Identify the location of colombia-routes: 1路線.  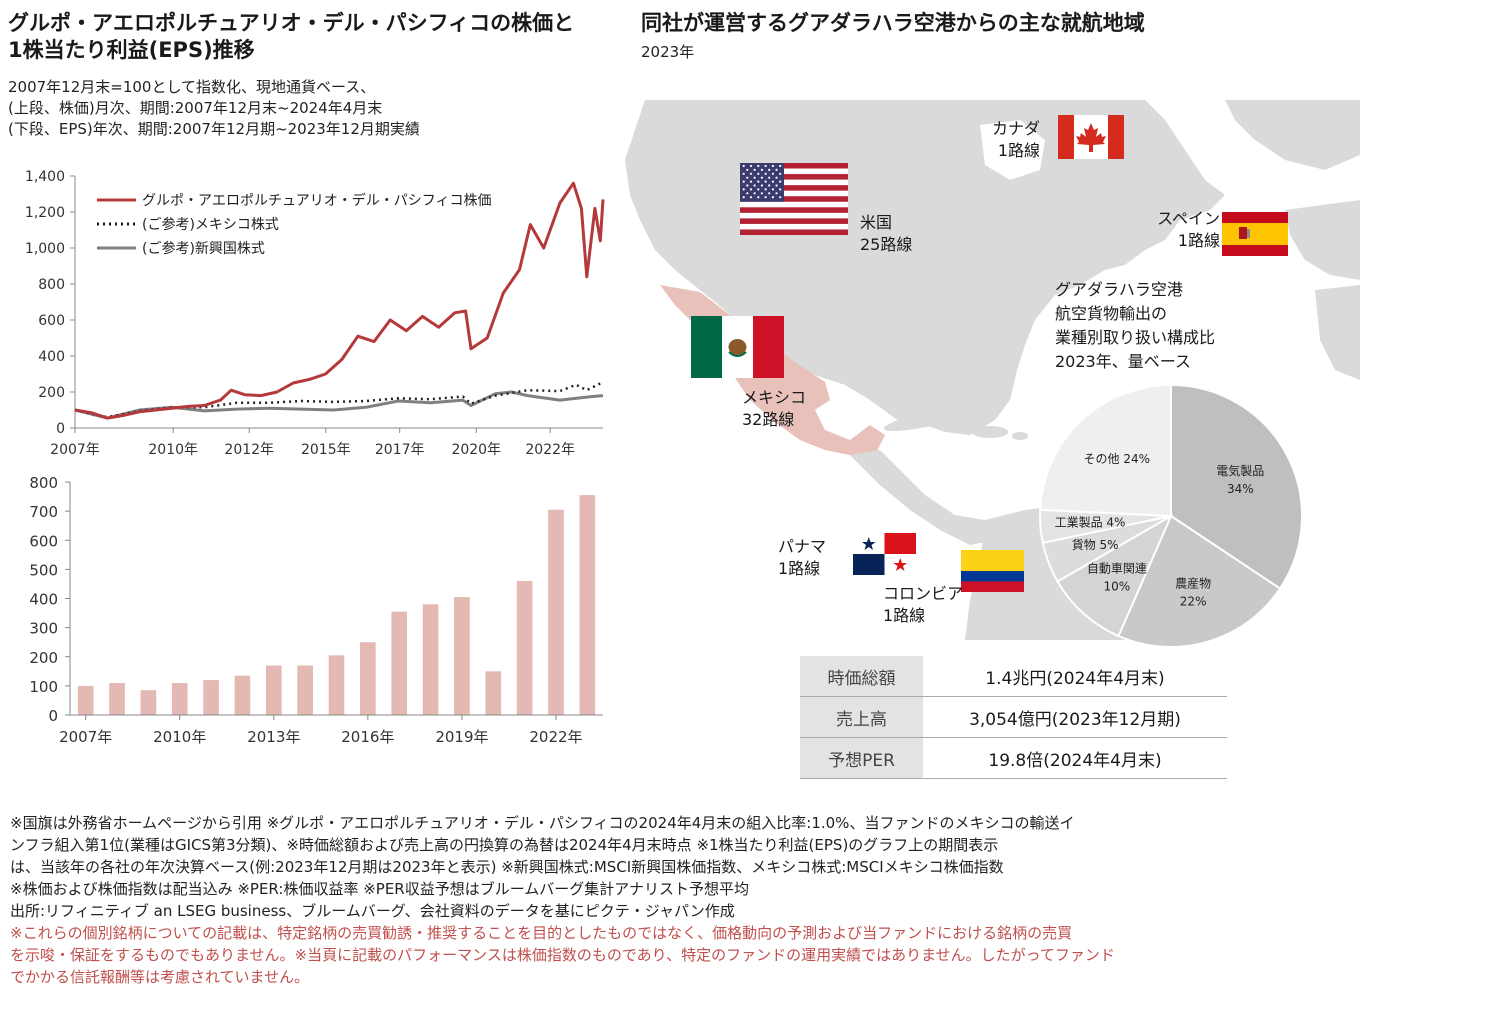
(904, 615).